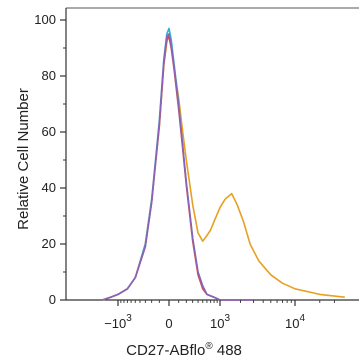 The image size is (359, 362). Describe the element at coordinates (227, 350) in the screenshot. I see `x-axis-title-suffix: 488` at that location.